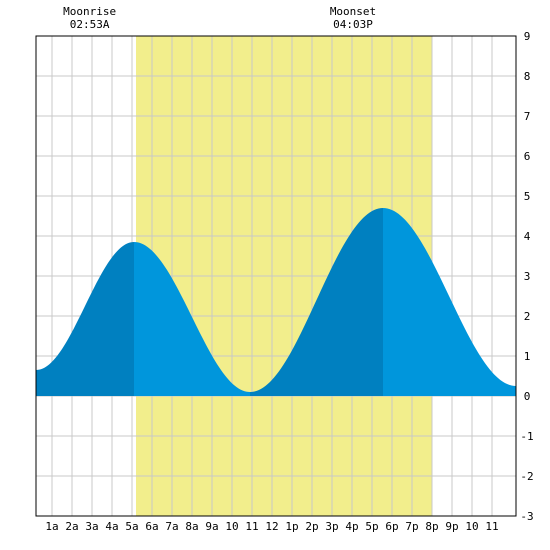 This screenshot has height=550, width=550. I want to click on moonset-time: 04:03P, so click(353, 24).